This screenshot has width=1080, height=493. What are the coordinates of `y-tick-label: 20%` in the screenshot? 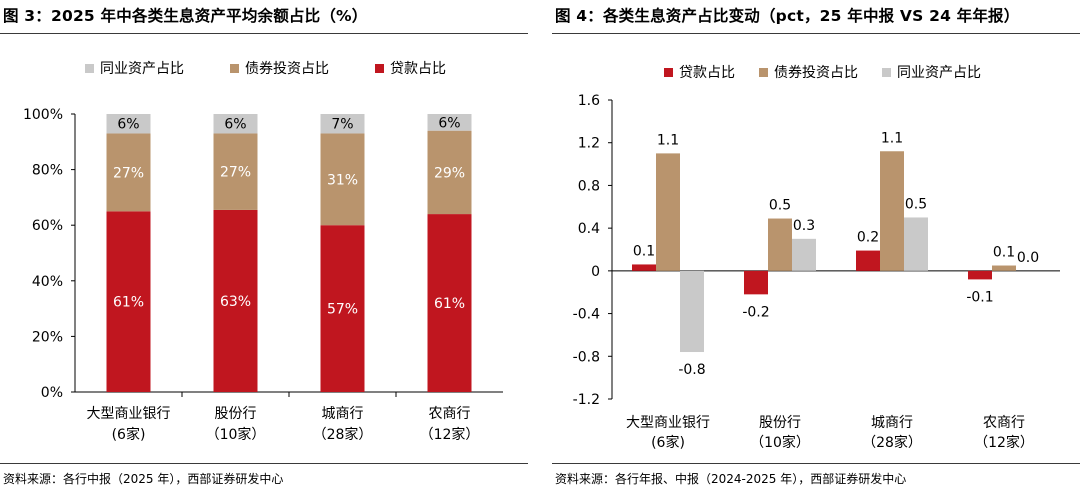 It's located at (47, 337).